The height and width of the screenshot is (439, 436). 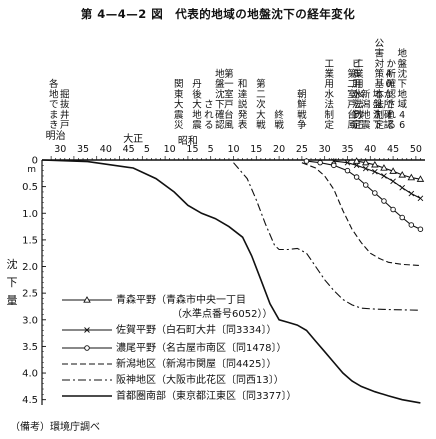 What do you see at coordinates (377, 180) in the screenshot?
I see `series-solid-cross` at bounding box center [377, 180].